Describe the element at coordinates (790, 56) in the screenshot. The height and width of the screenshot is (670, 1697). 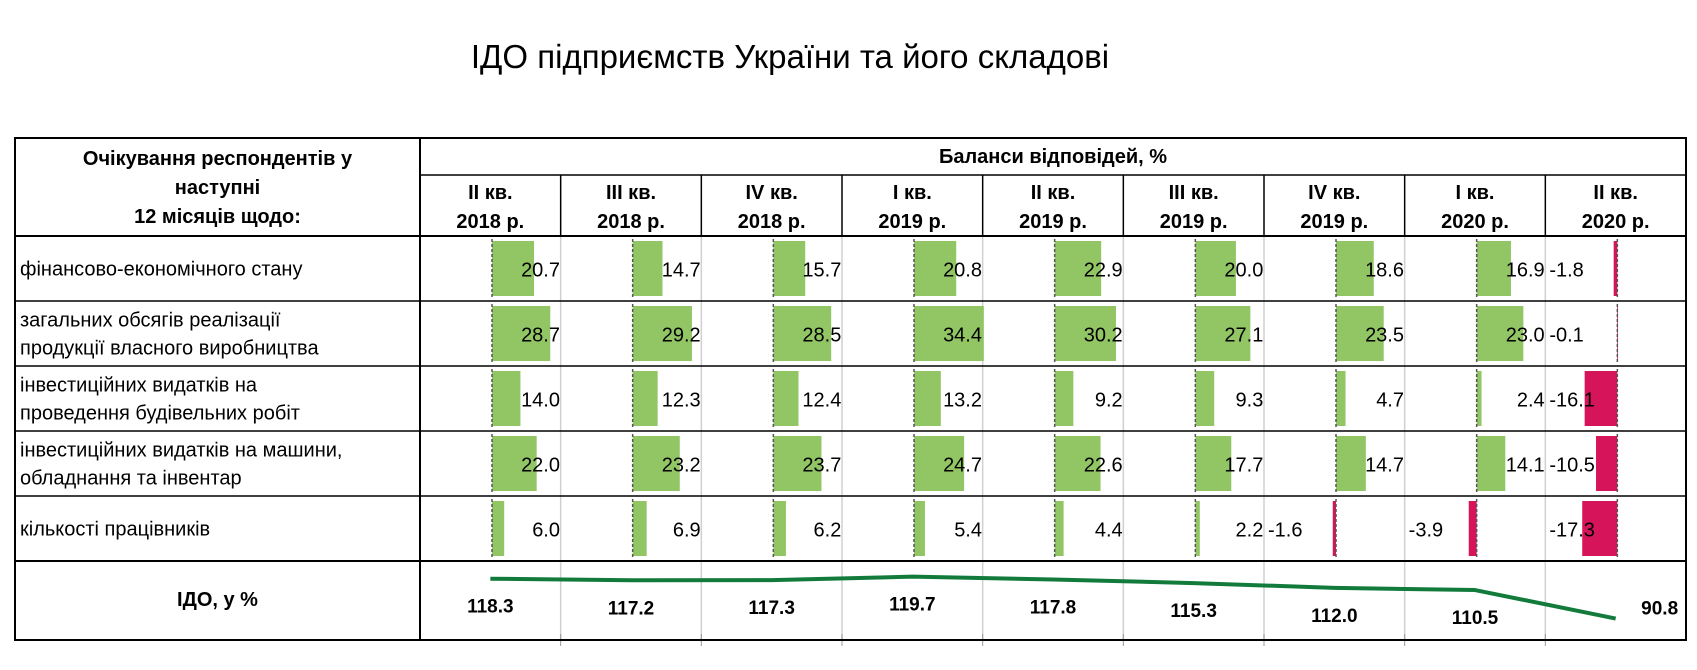
I see `page-title: ІДО підприємств України та його складові` at that location.